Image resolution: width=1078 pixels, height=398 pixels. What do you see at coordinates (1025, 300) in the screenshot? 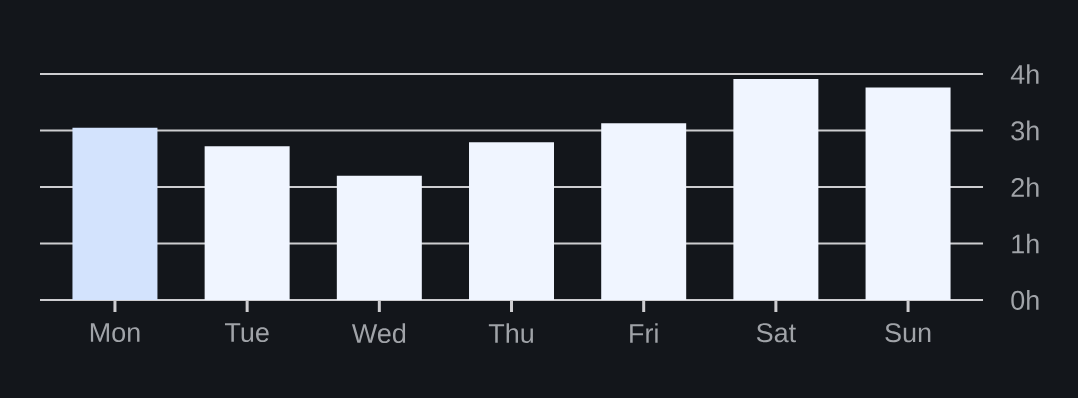
I see `y-tick-label: 0h` at bounding box center [1025, 300].